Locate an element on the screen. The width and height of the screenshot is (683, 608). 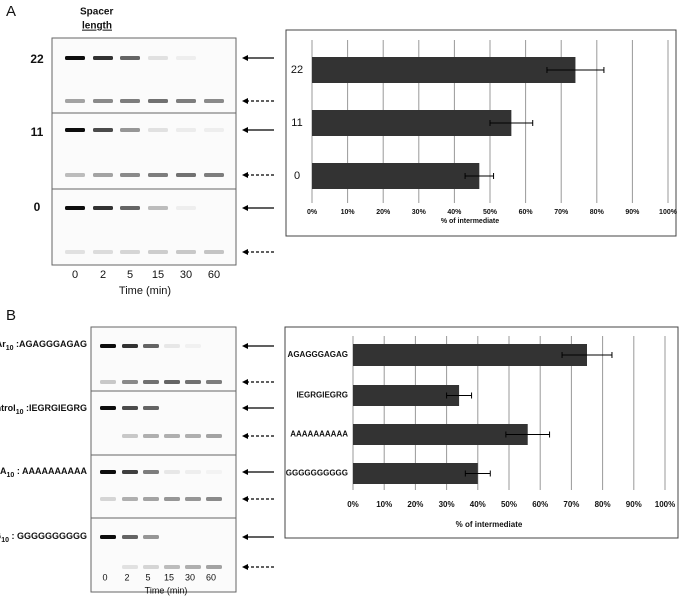
lane-sequence: : AAAAAAAAAA is located at coordinates (50, 471).